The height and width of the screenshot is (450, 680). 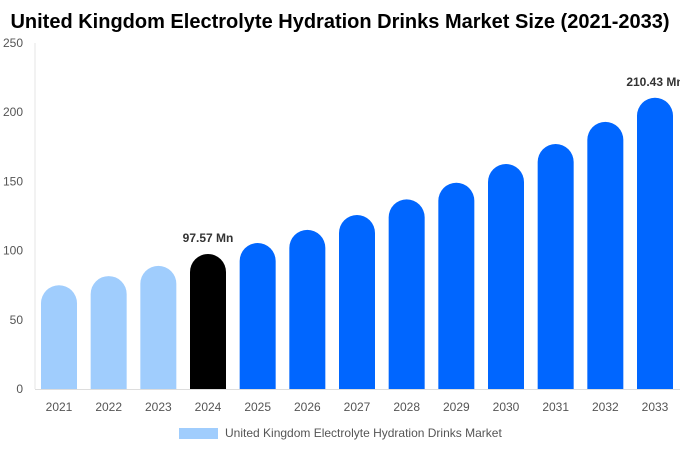 What do you see at coordinates (555, 266) in the screenshot?
I see `bar-2031` at bounding box center [555, 266].